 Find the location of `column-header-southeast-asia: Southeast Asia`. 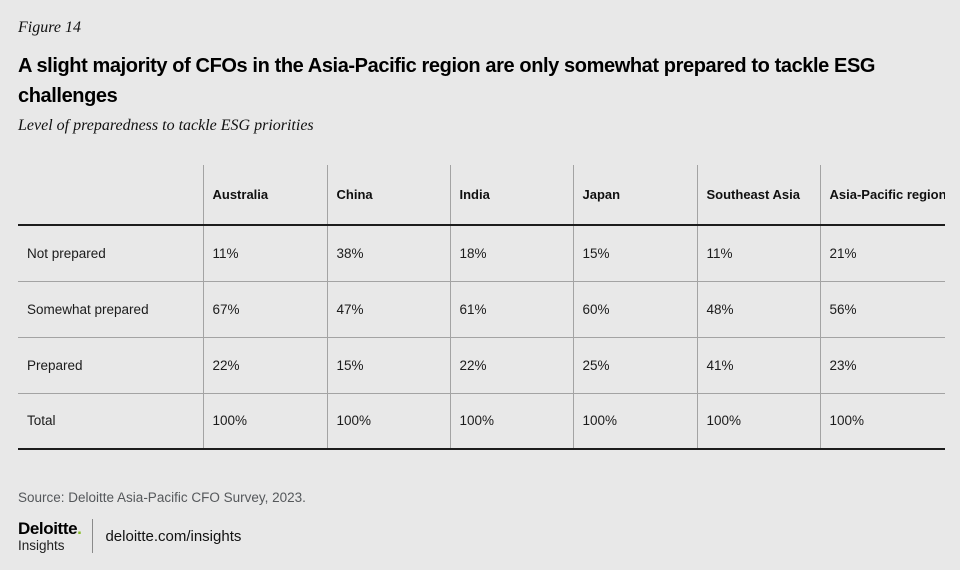

column-header-southeast-asia: Southeast Asia is located at coordinates (758, 195).